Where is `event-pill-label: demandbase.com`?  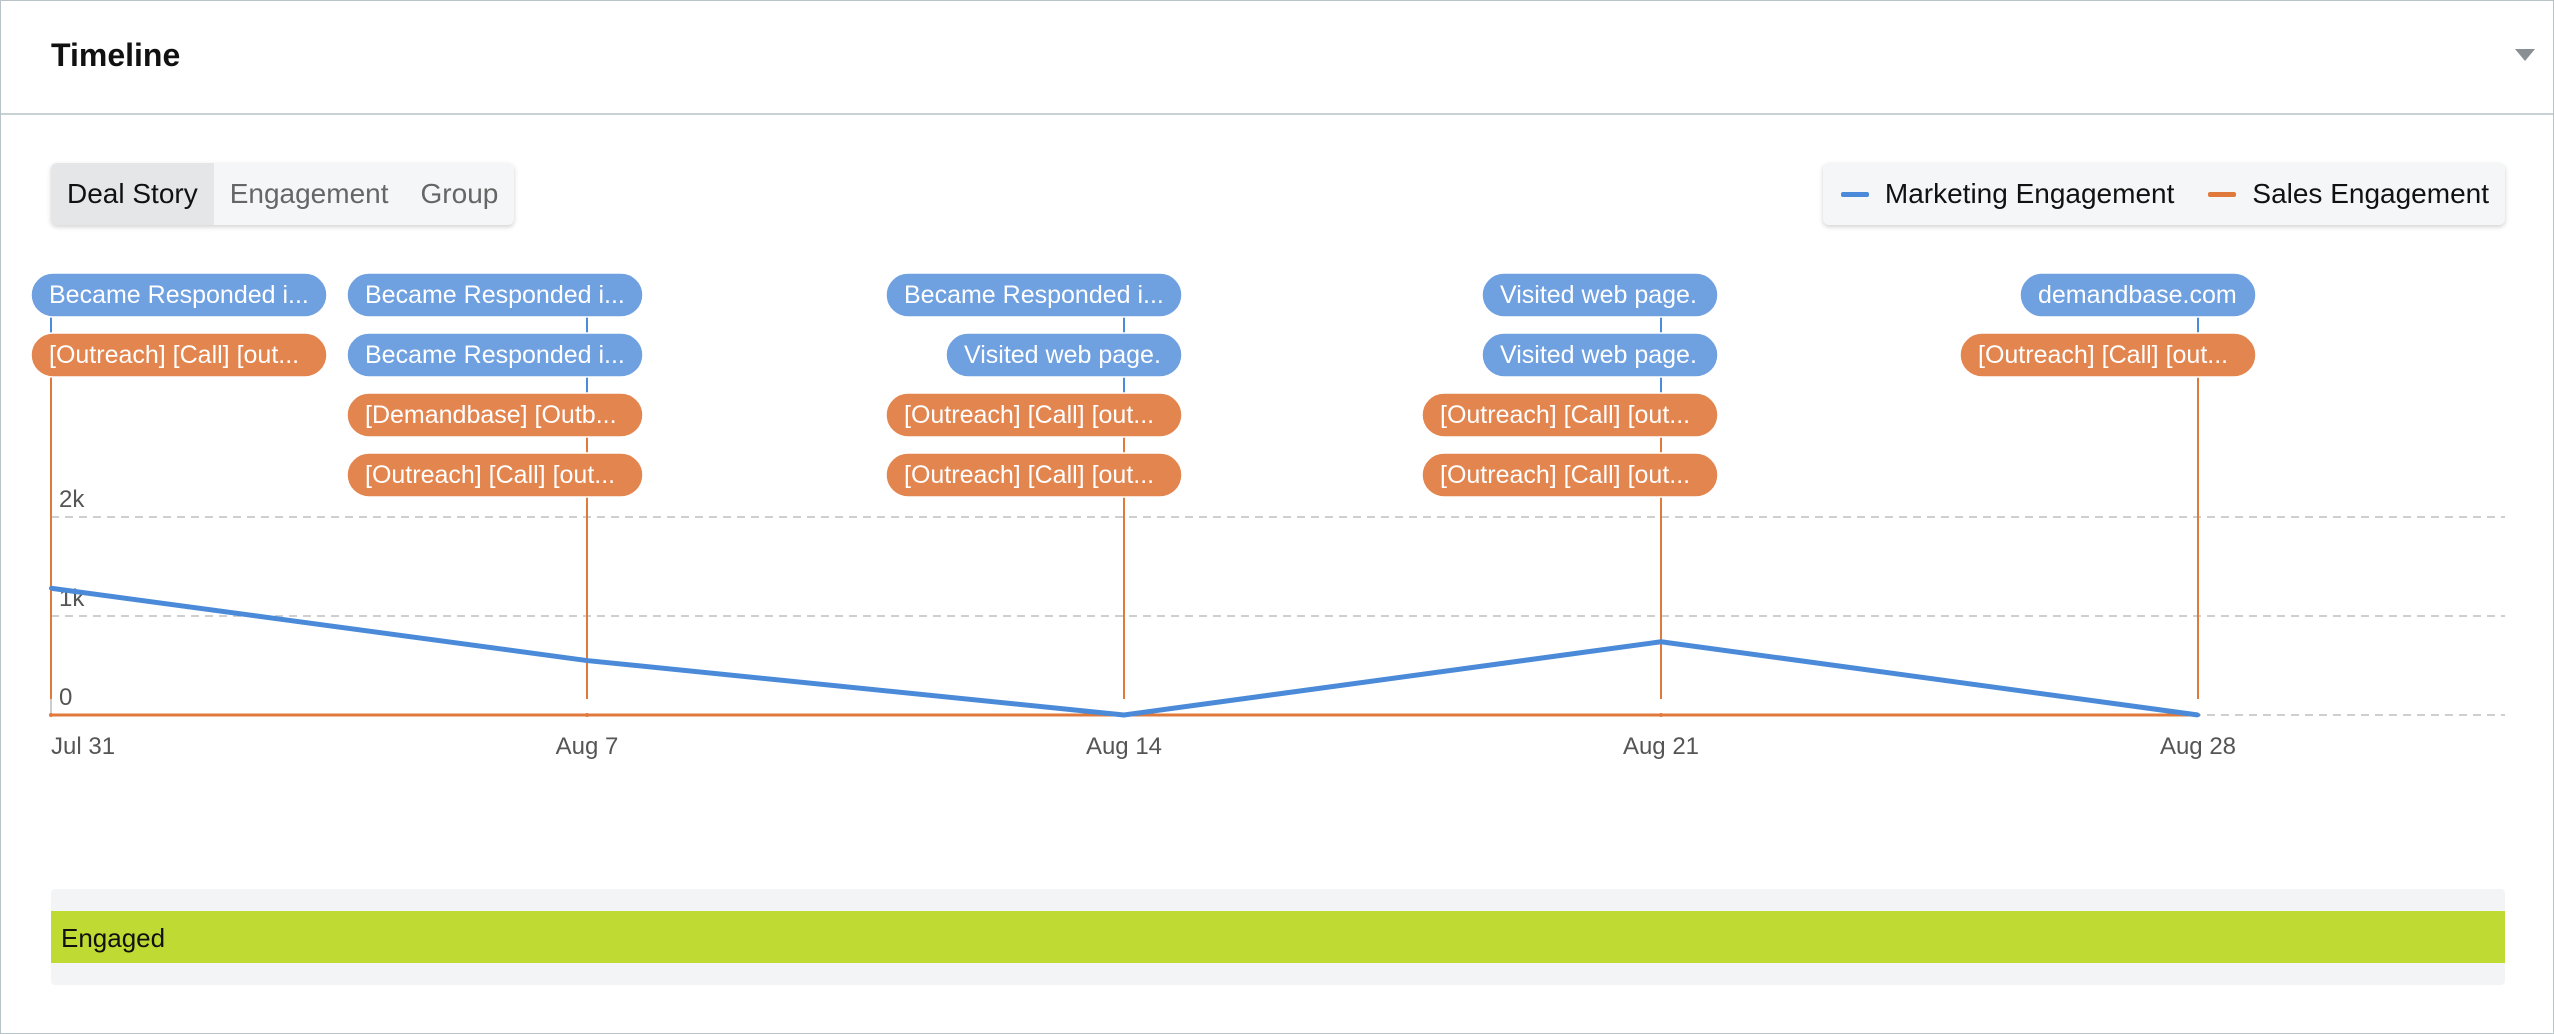 event-pill-label: demandbase.com is located at coordinates (2137, 295).